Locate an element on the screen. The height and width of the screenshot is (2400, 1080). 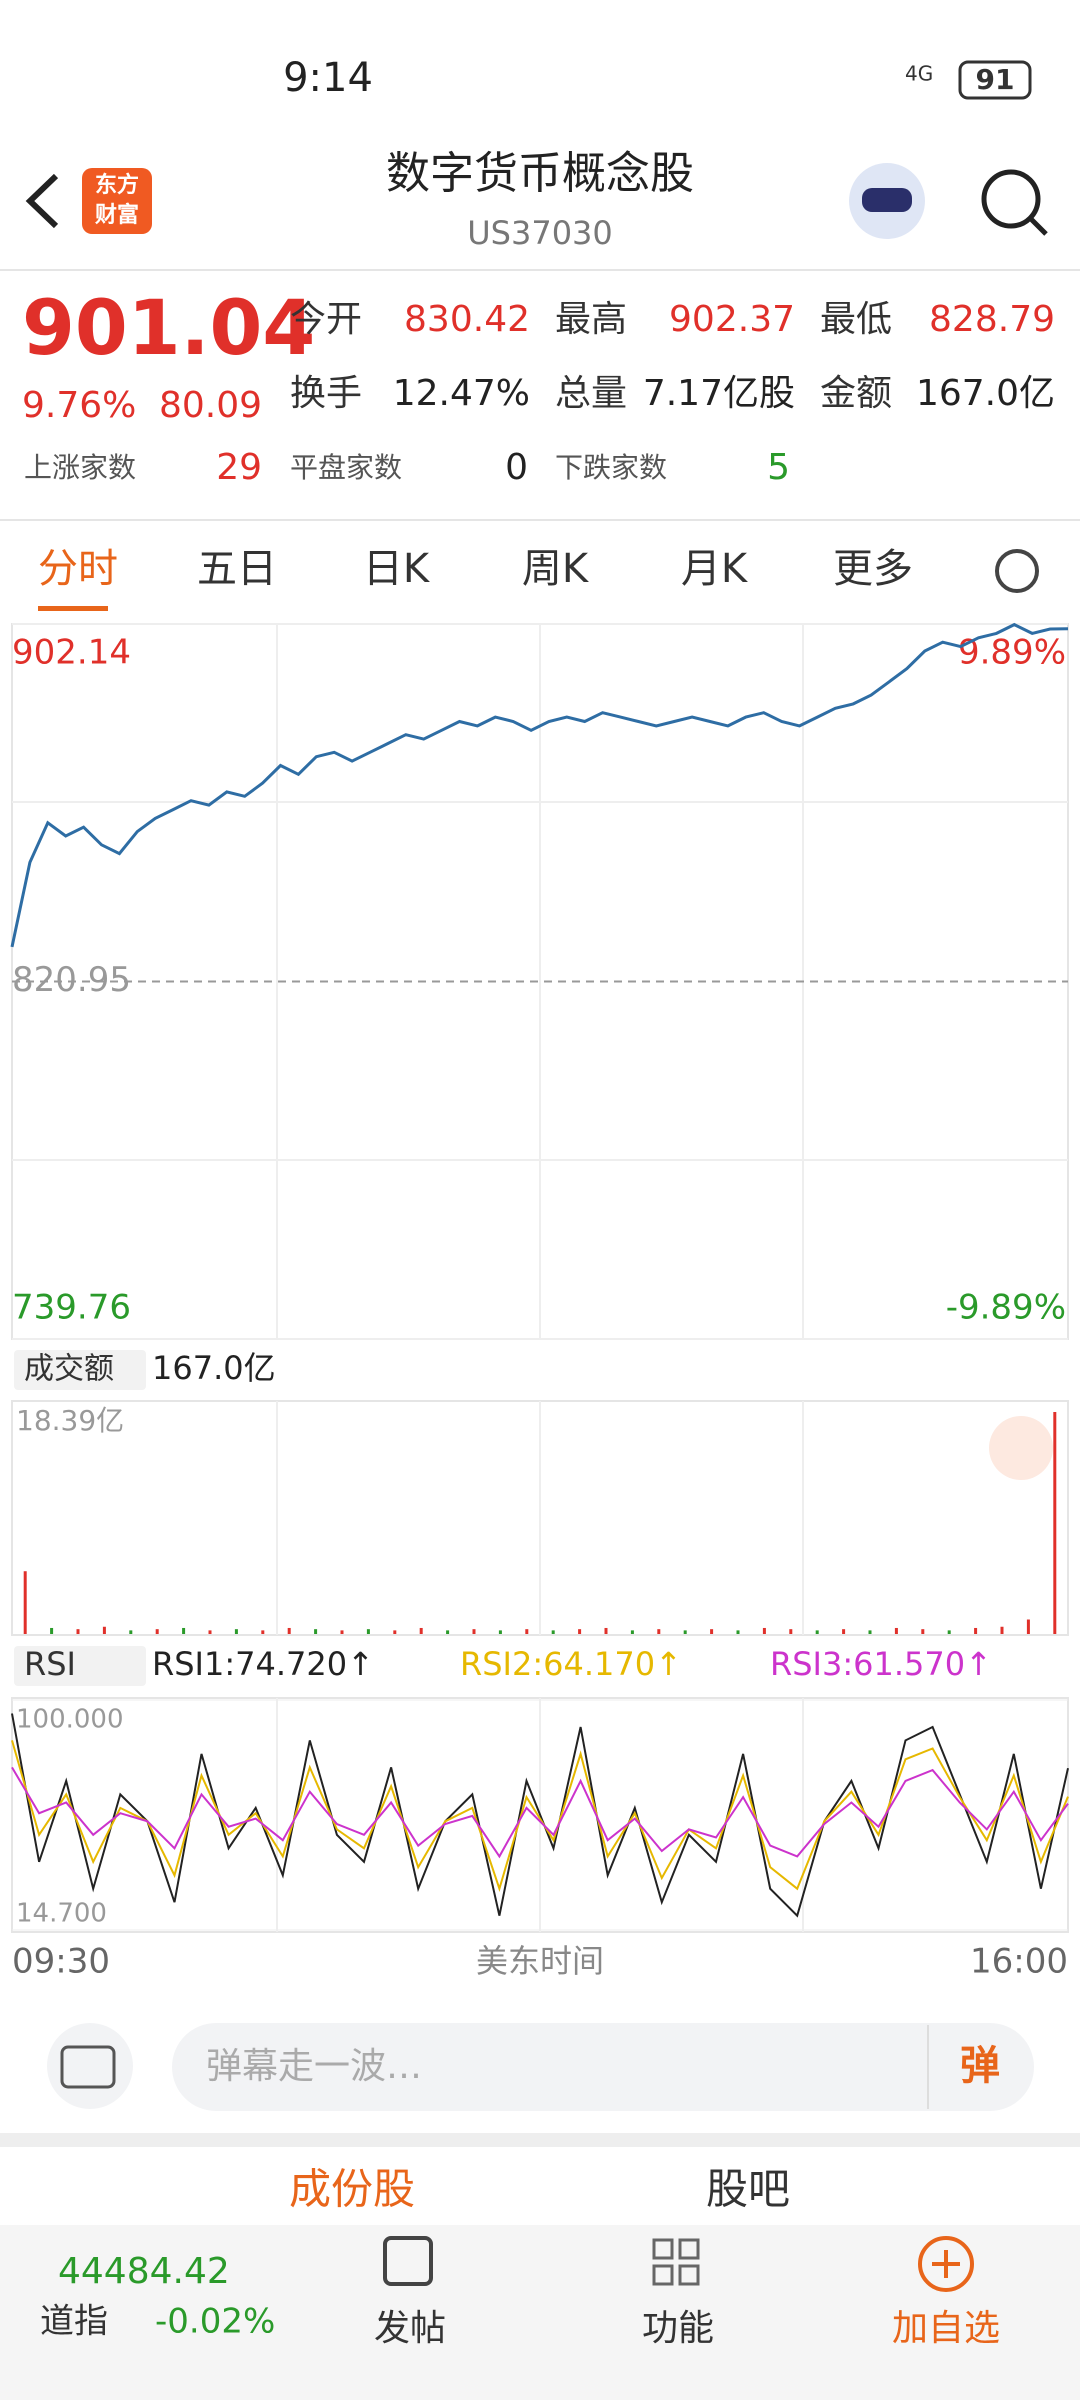
stat-label: 换手 is located at coordinates (326, 393).